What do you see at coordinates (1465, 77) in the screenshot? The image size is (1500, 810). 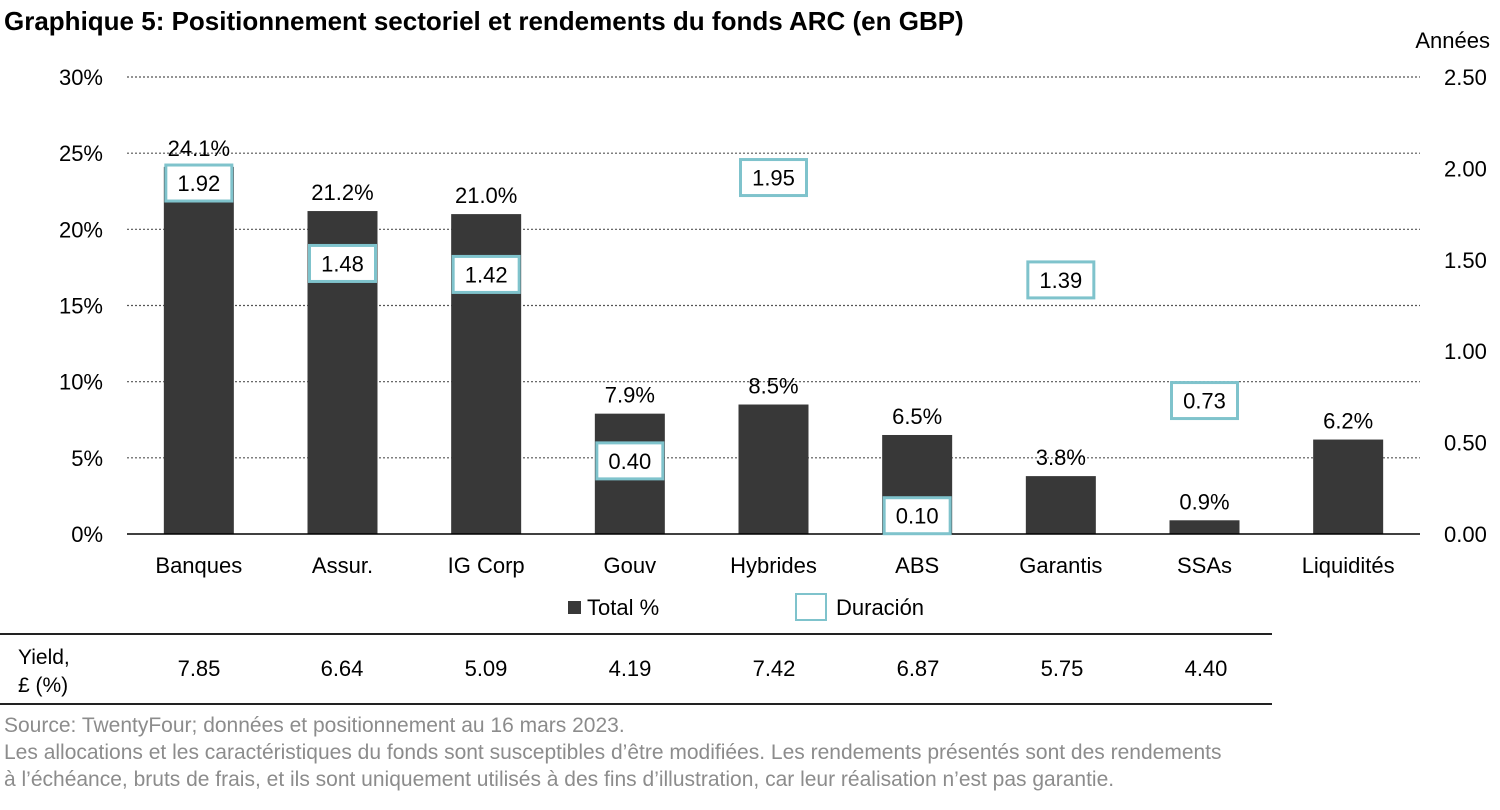 I see `y-right-tick-label: 2.50` at bounding box center [1465, 77].